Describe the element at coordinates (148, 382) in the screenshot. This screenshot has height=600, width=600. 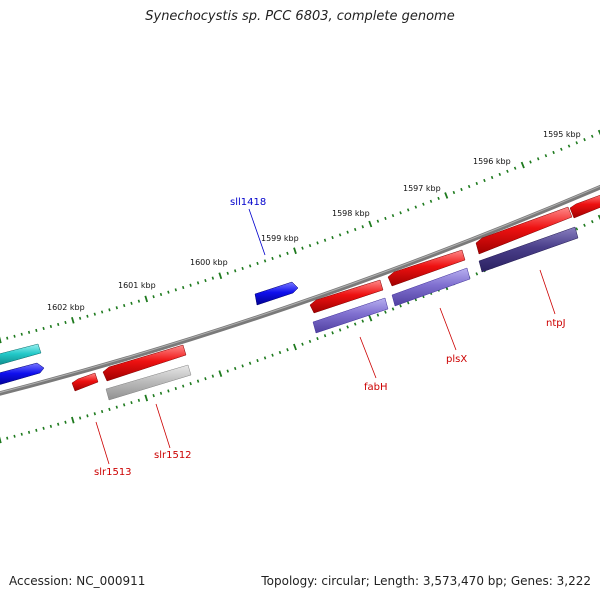
I see `cog-bar-slr1512` at that location.